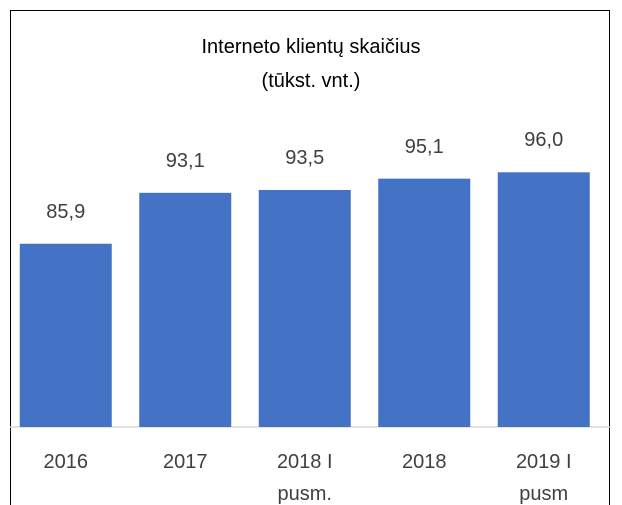 This screenshot has width=622, height=505. What do you see at coordinates (311, 64) in the screenshot?
I see `chart-title: Interneto klientų skaičius (tūkst. vnt.)` at bounding box center [311, 64].